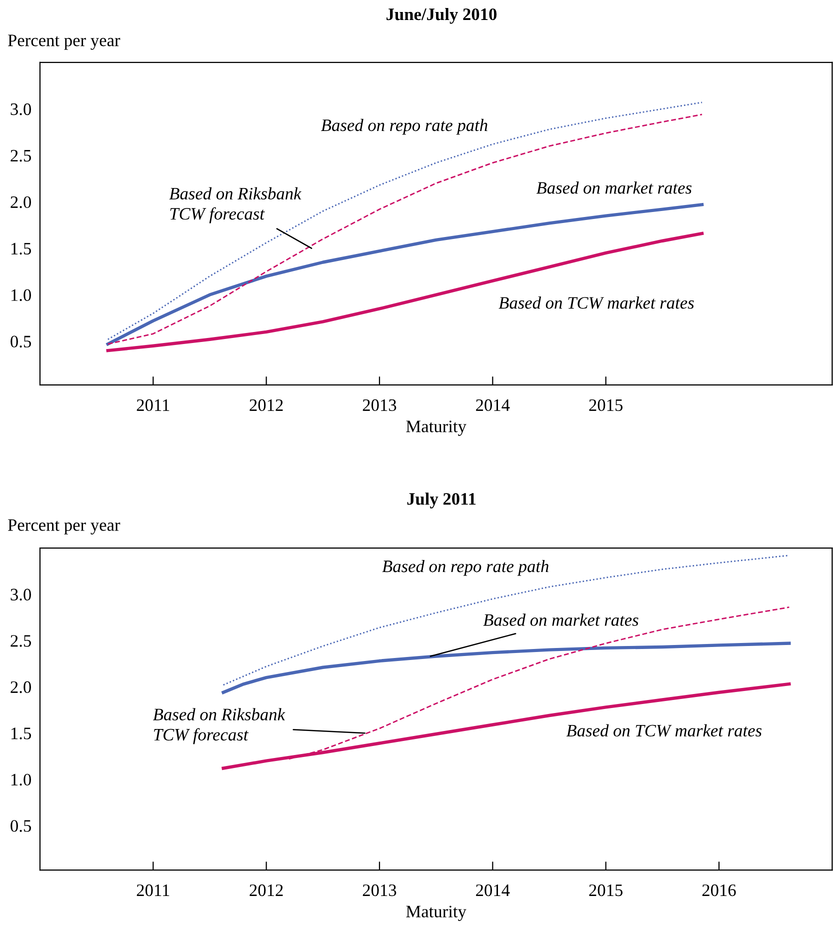  Describe the element at coordinates (441, 16) in the screenshot. I see `chart-title: June/July 2010` at that location.